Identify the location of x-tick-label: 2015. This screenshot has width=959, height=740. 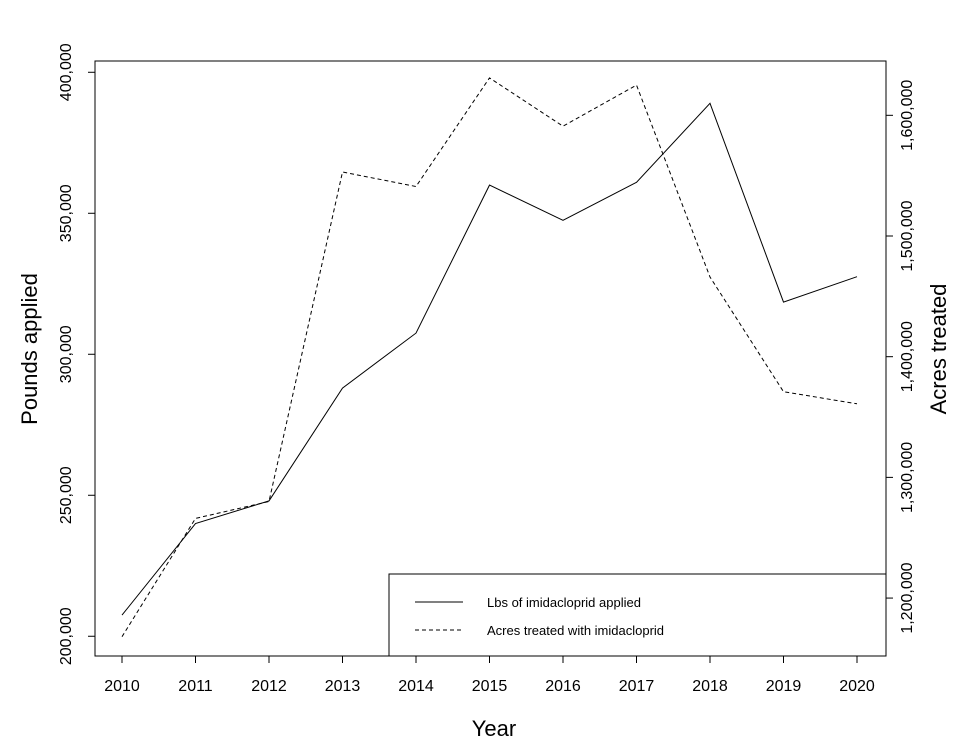
(490, 686).